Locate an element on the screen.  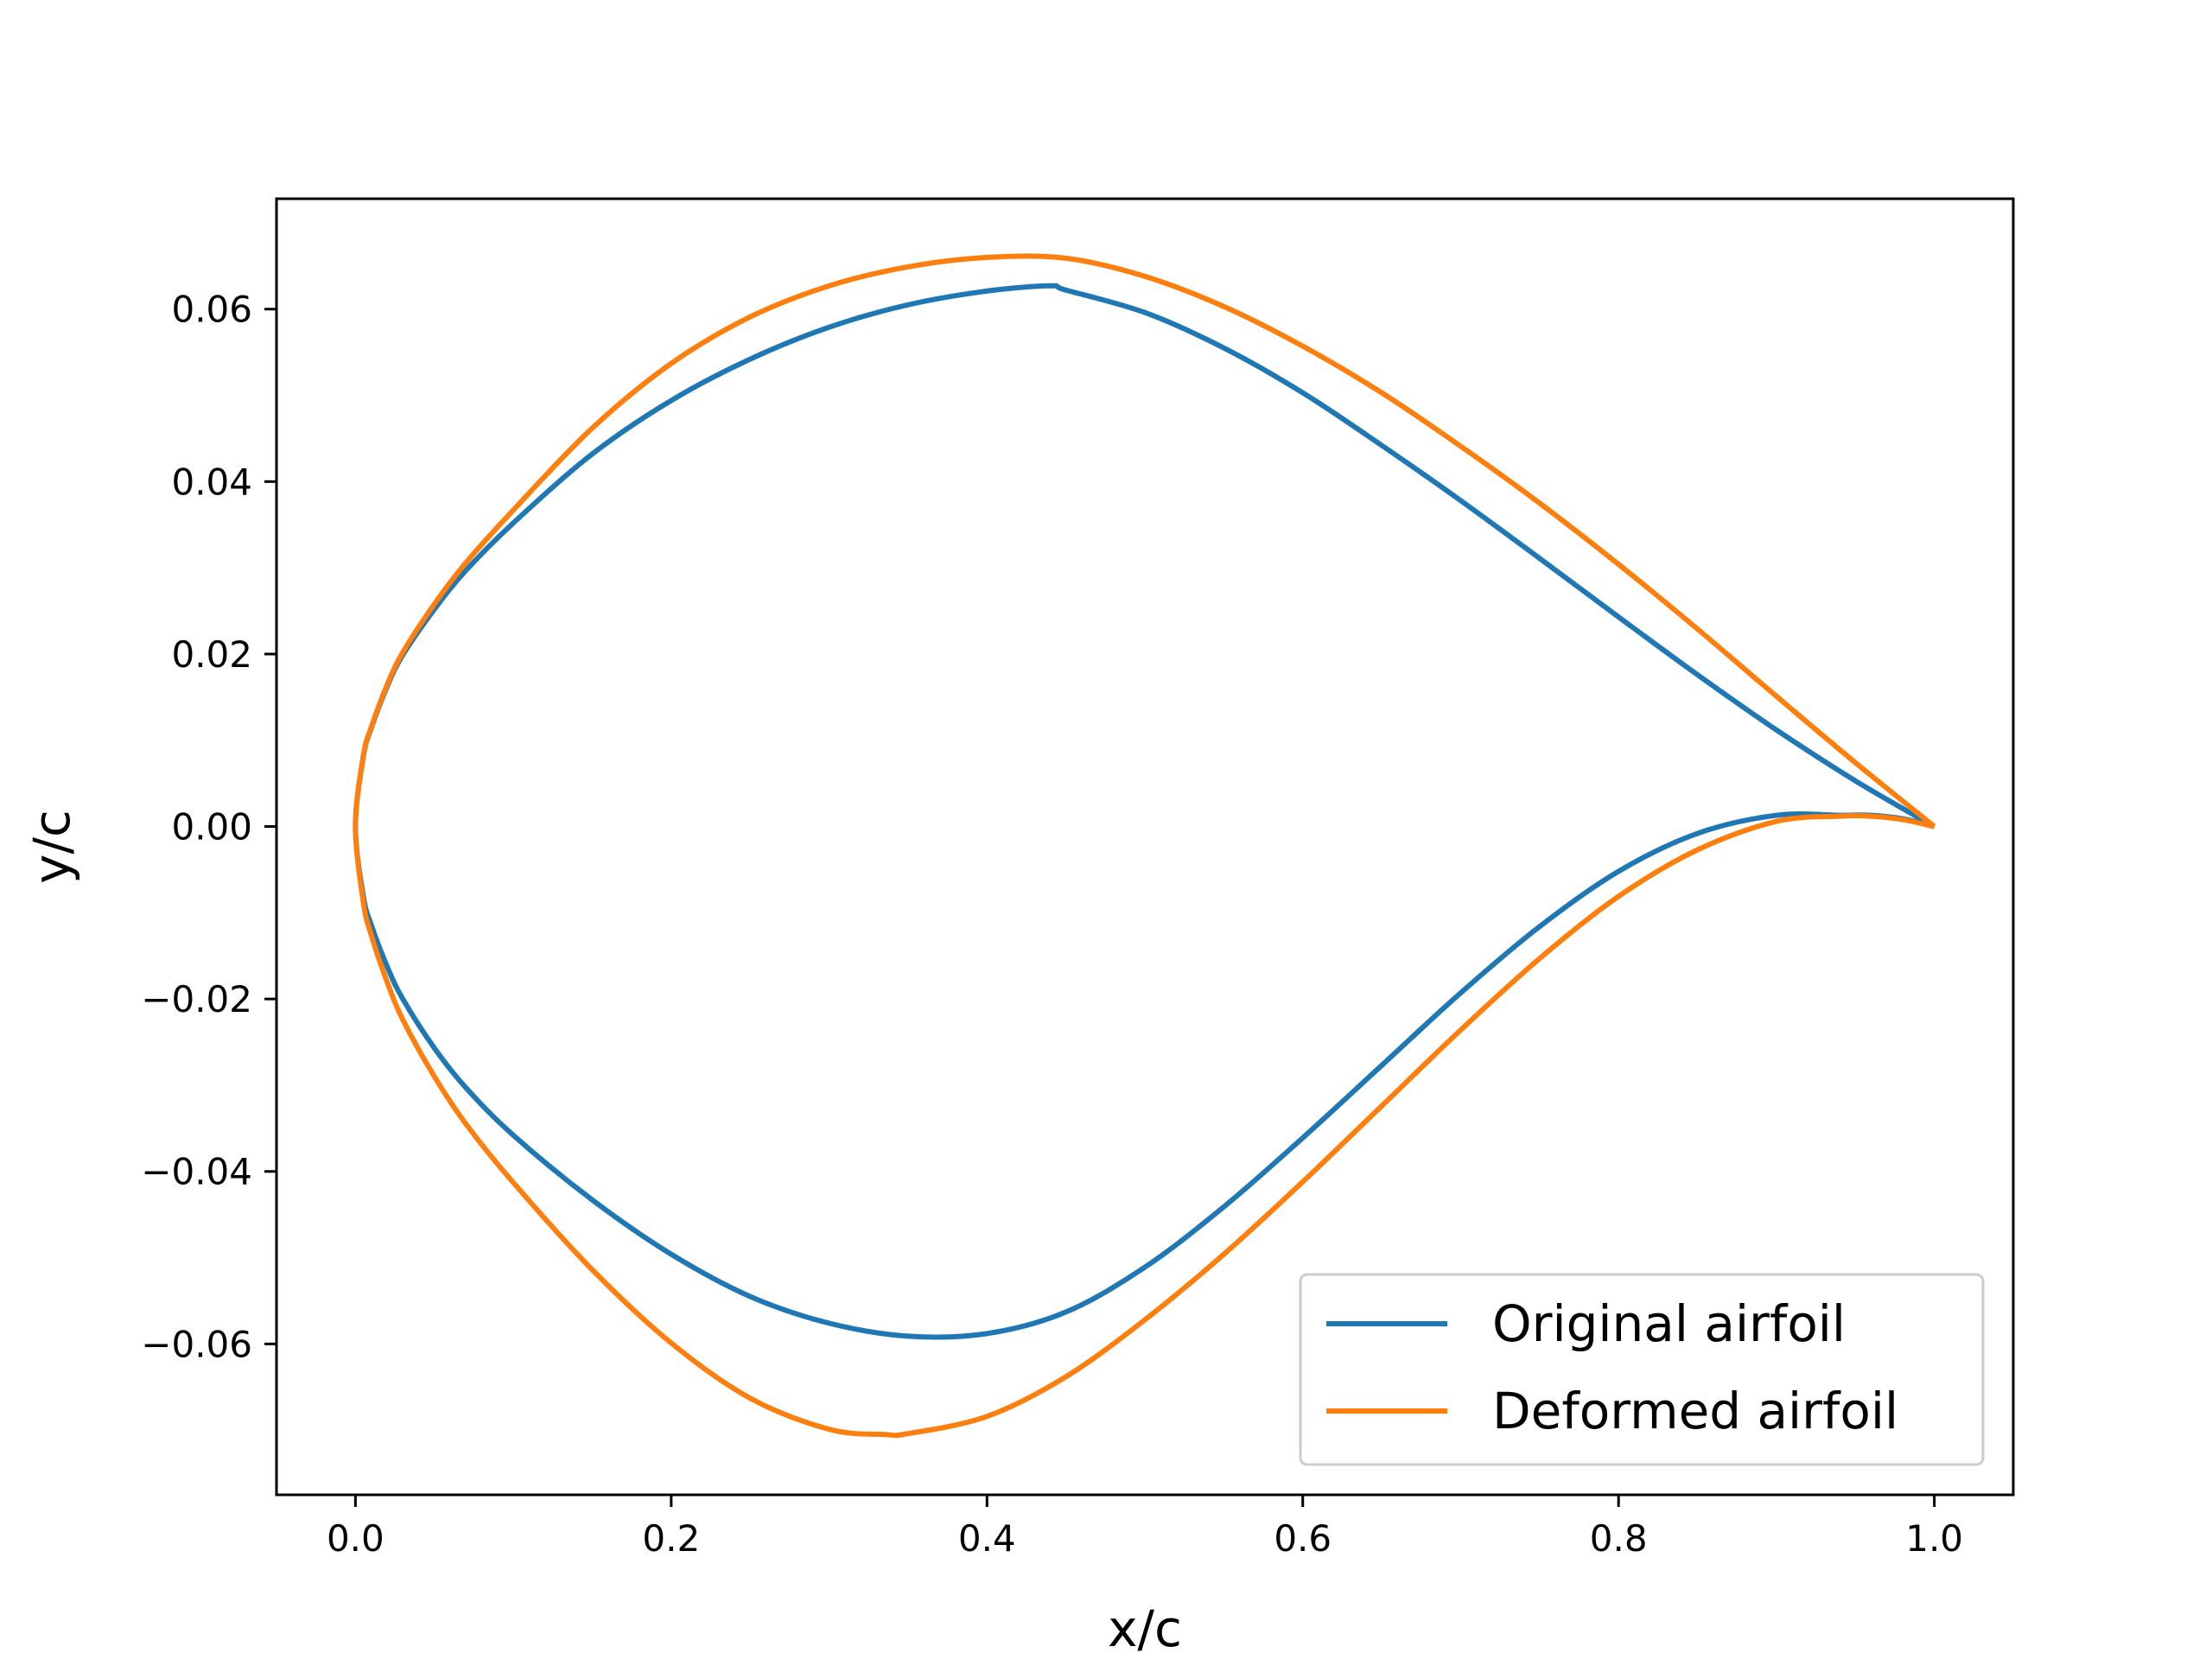
y-tick-label: 0.02 is located at coordinates (211, 654).